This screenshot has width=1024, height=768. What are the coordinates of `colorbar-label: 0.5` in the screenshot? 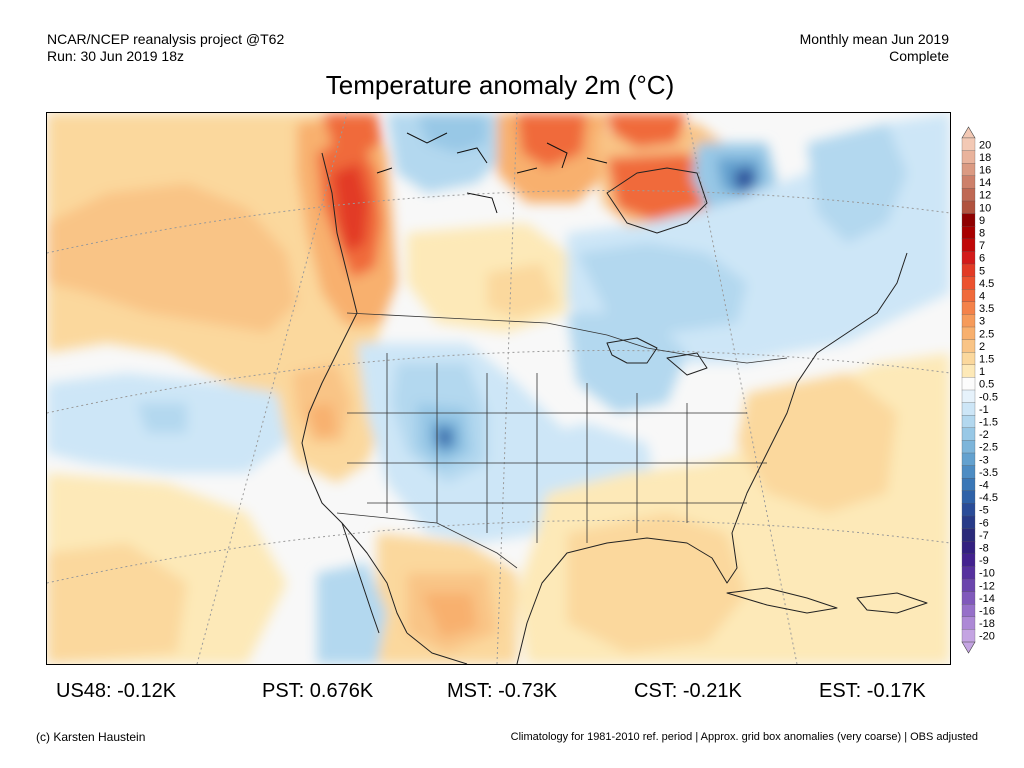 It's located at (986, 385).